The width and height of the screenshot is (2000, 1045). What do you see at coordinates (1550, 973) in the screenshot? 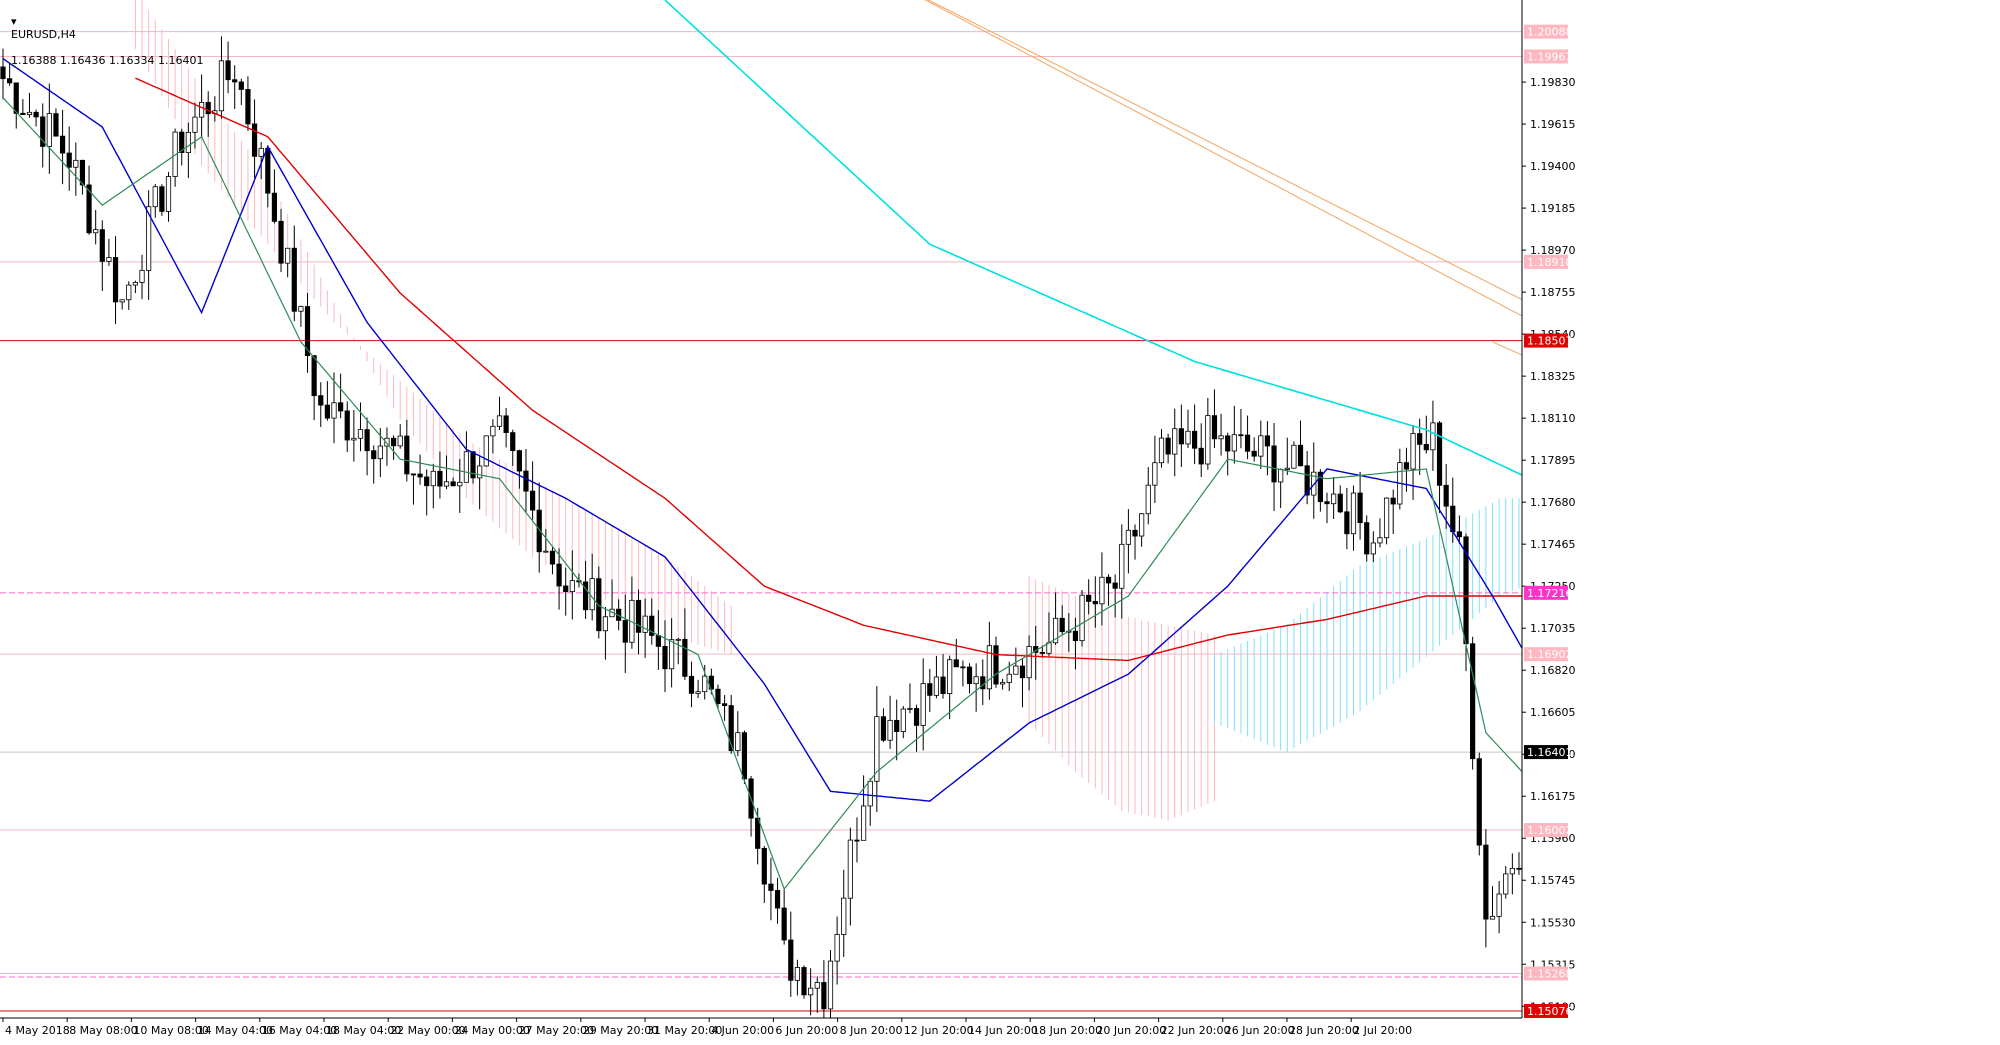
I see `level-tag: 1.15268` at bounding box center [1550, 973].